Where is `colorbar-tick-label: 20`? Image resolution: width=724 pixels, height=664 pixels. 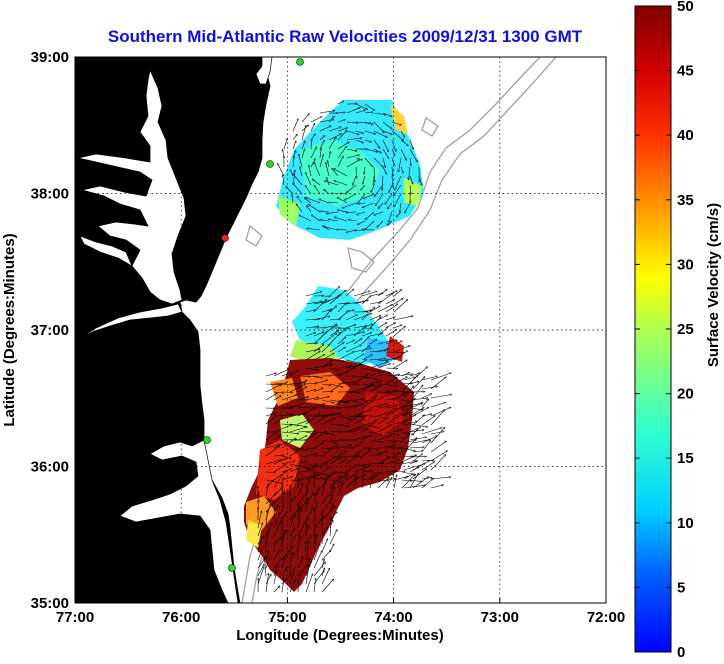
colorbar-tick-label: 20 is located at coordinates (685, 394).